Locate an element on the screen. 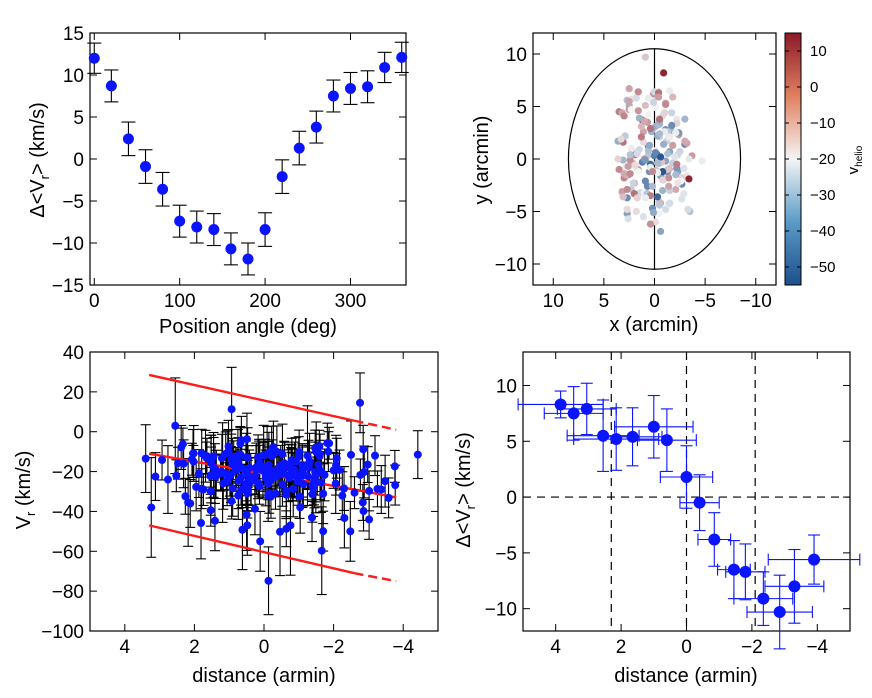  x-tick-label: 200 is located at coordinates (265, 301).